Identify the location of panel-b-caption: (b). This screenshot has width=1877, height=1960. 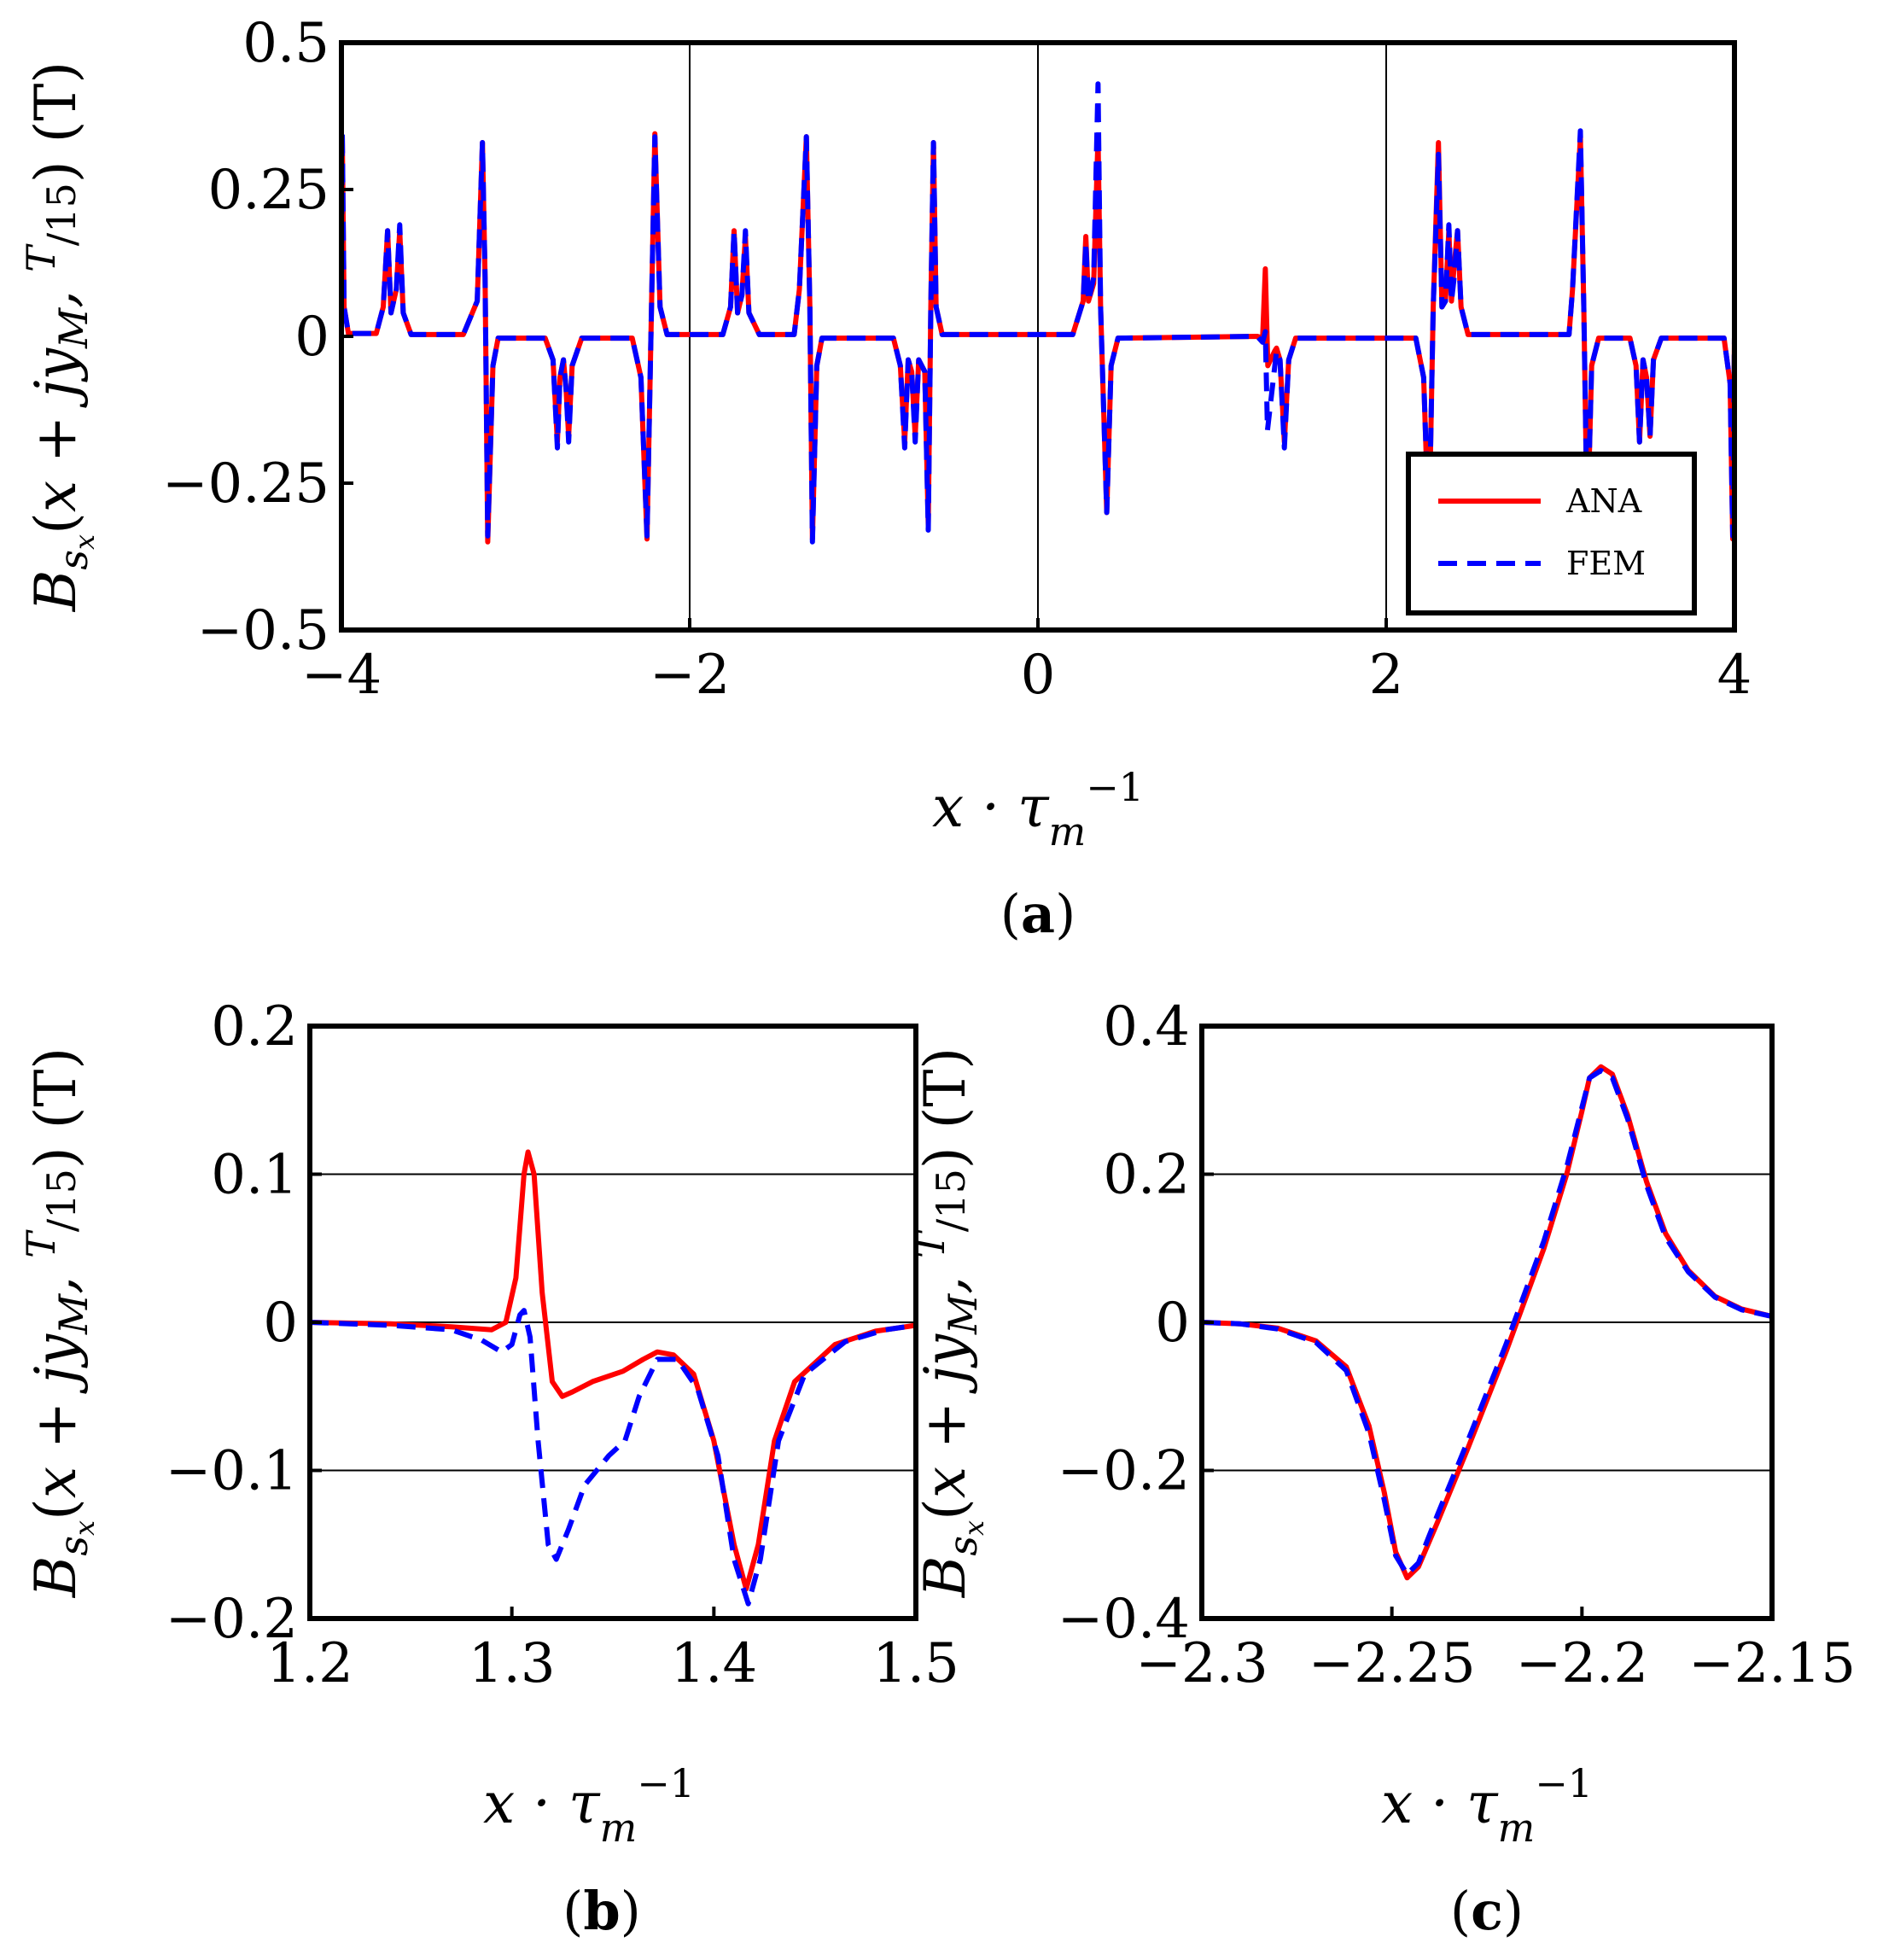
(602, 1911).